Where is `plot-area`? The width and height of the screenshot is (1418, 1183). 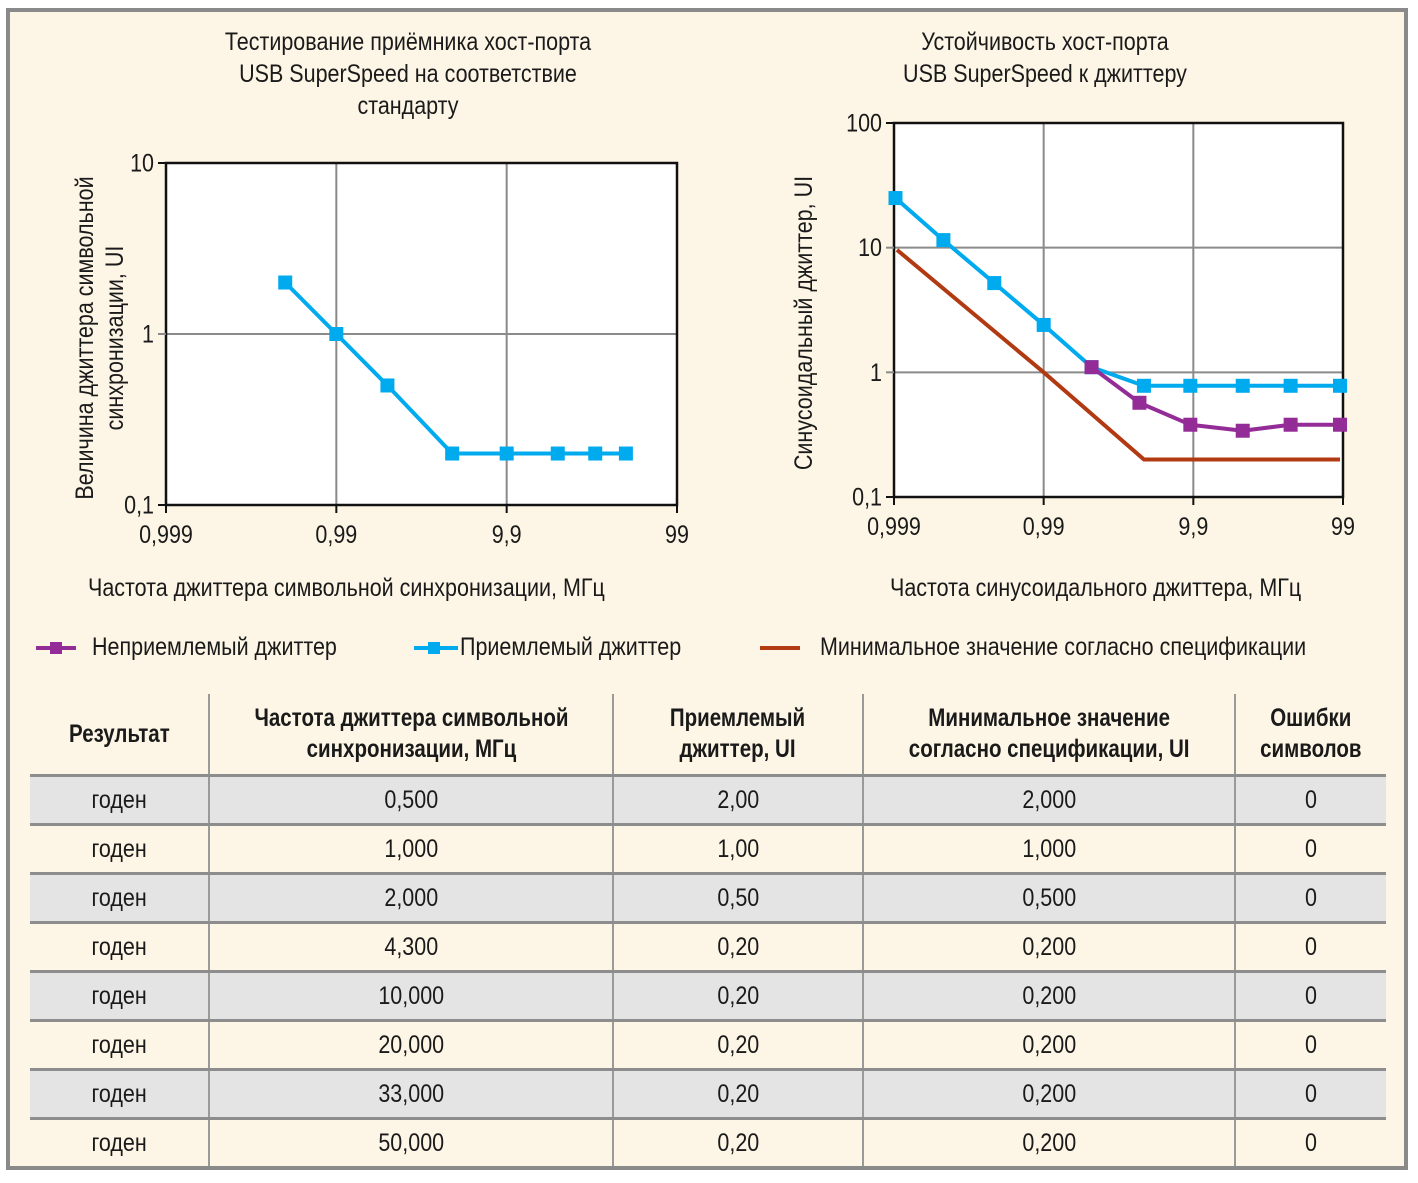 plot-area is located at coordinates (1118, 310).